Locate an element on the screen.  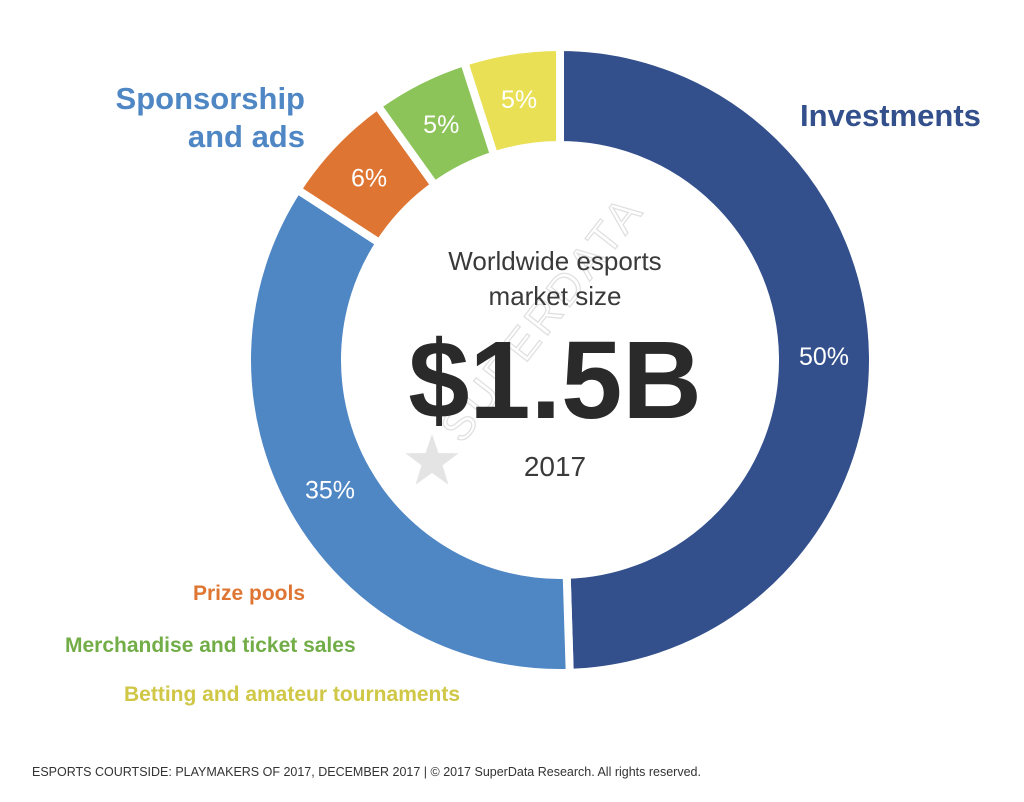
center-year: 2017 is located at coordinates (555, 466).